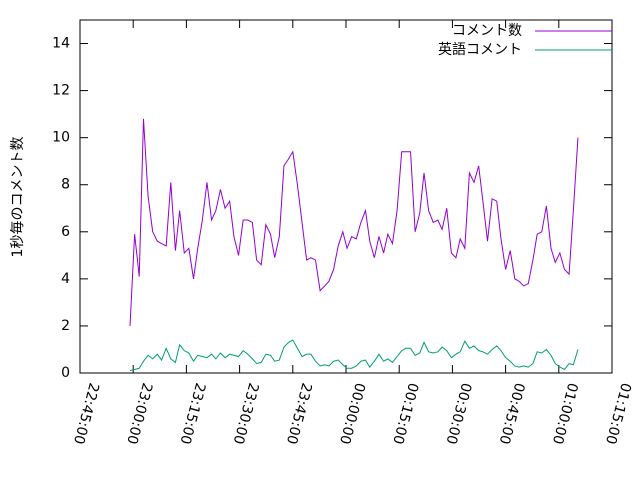  What do you see at coordinates (65, 279) in the screenshot?
I see `y-tick-label: 4` at bounding box center [65, 279].